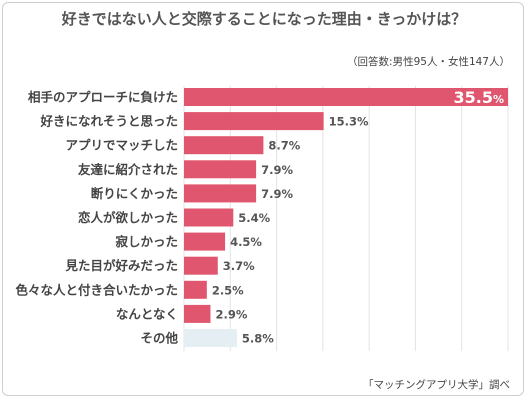 This screenshot has height=400, width=528. What do you see at coordinates (246, 242) in the screenshot?
I see `value-label: 4.5%` at bounding box center [246, 242].